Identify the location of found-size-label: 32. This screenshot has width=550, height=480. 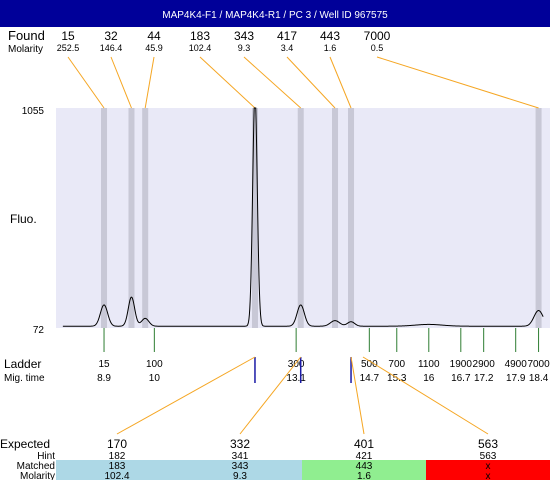
(111, 36).